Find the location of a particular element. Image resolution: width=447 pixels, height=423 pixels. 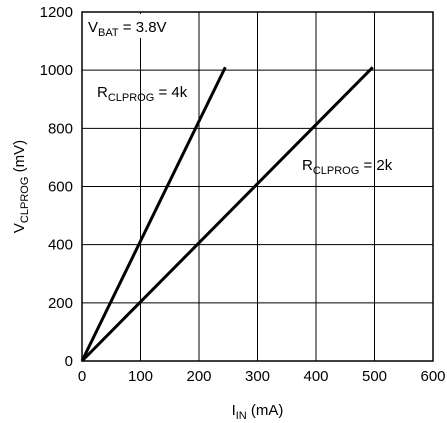

y-axis-label-unit: (mV) is located at coordinates (19, 158).